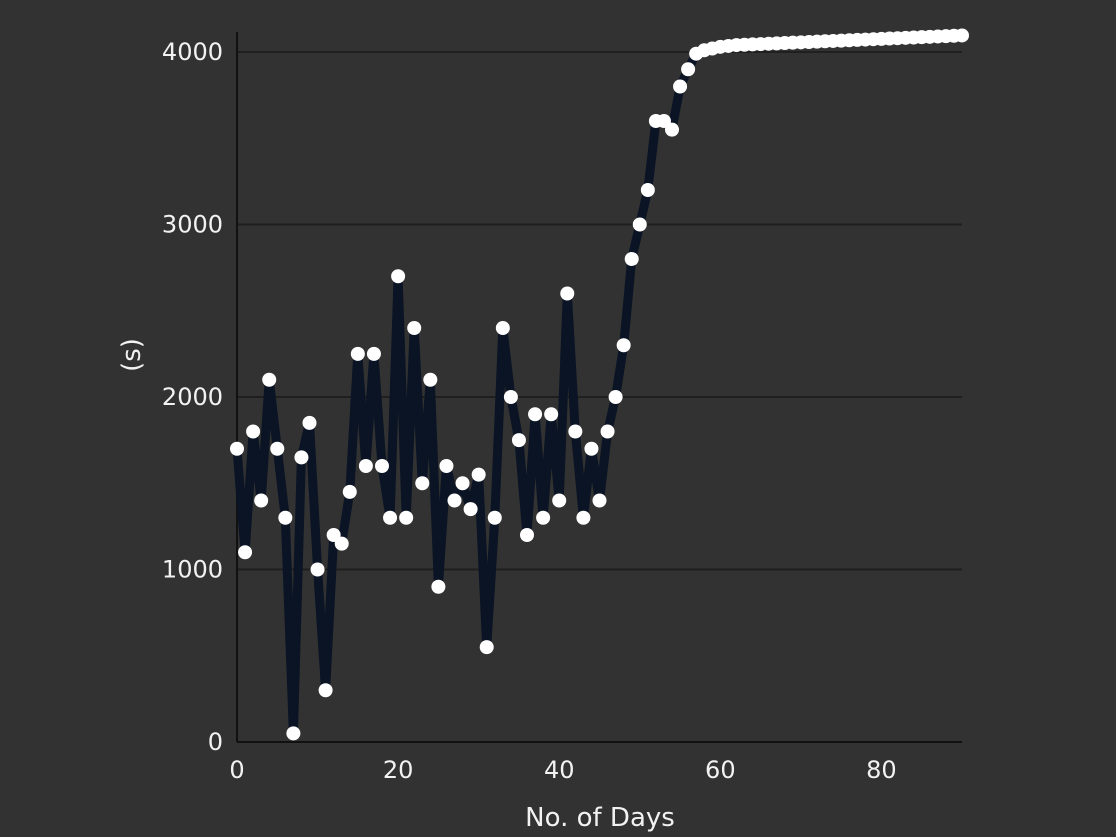 This screenshot has height=837, width=1116. What do you see at coordinates (192, 570) in the screenshot?
I see `y-tick-label: 1000` at bounding box center [192, 570].